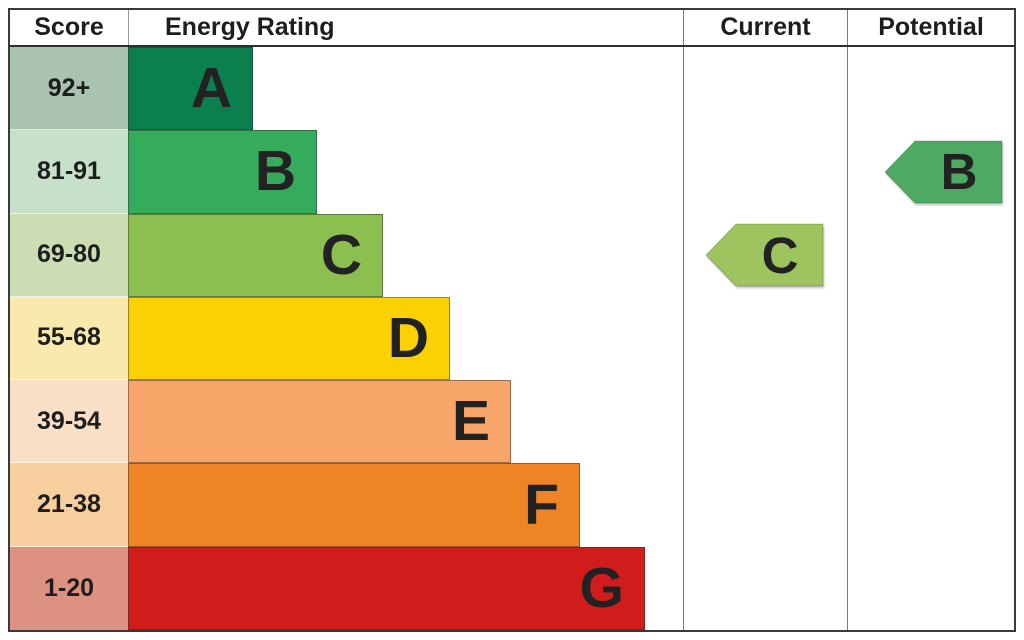 This screenshot has height=640, width=1024. I want to click on band-row-c: 69-80 C C, so click(512, 255).